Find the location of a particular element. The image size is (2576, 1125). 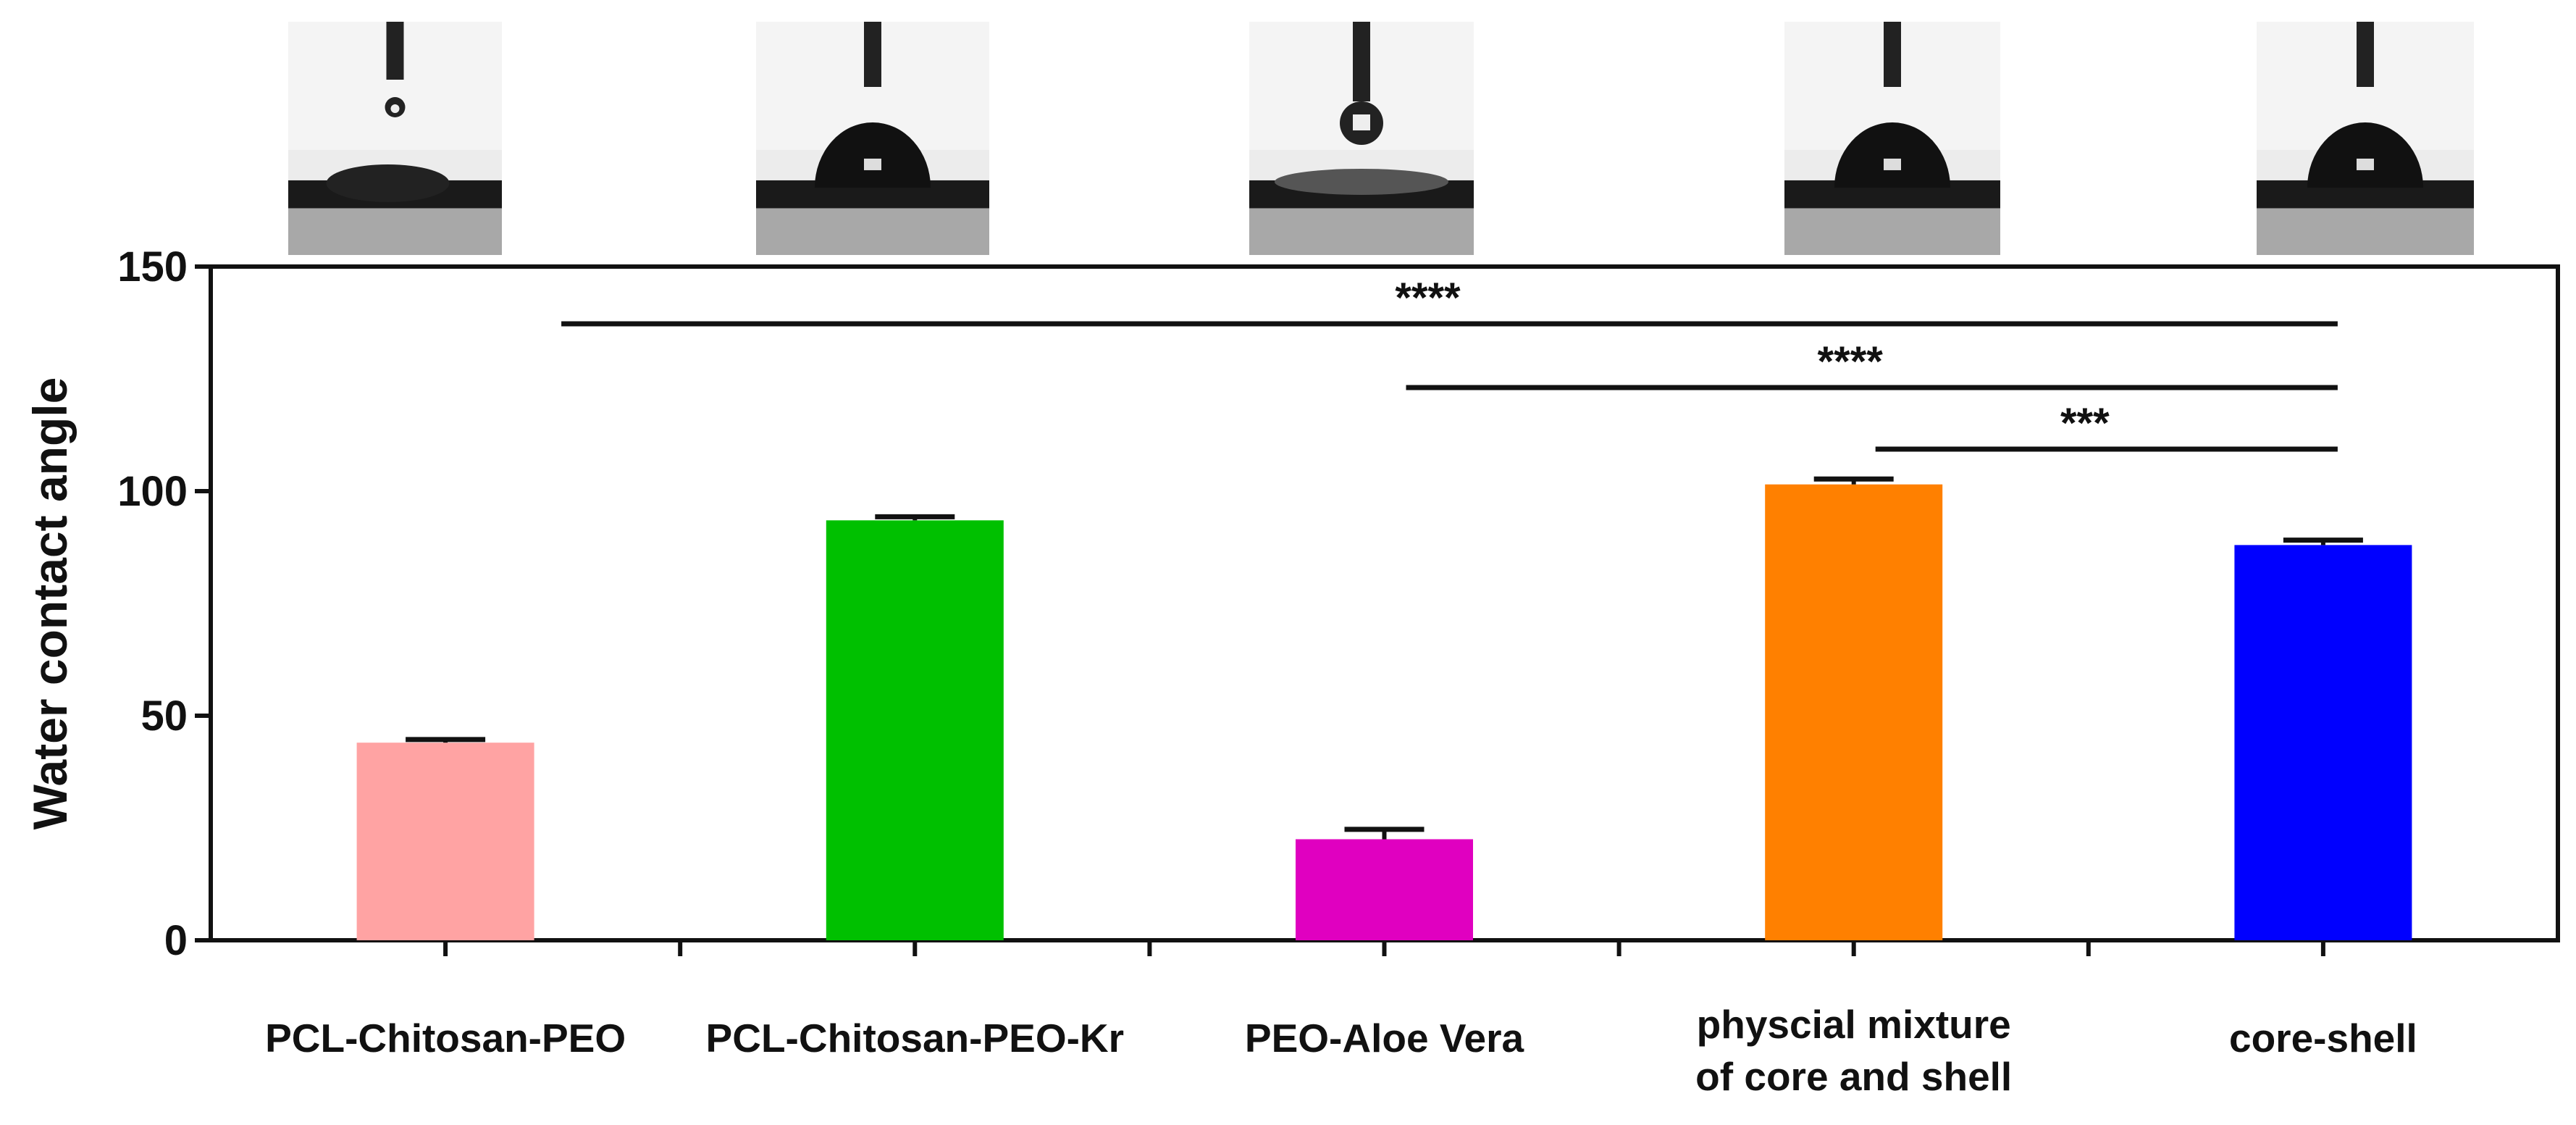

y-axis-label: Water contact angle is located at coordinates (50, 603).